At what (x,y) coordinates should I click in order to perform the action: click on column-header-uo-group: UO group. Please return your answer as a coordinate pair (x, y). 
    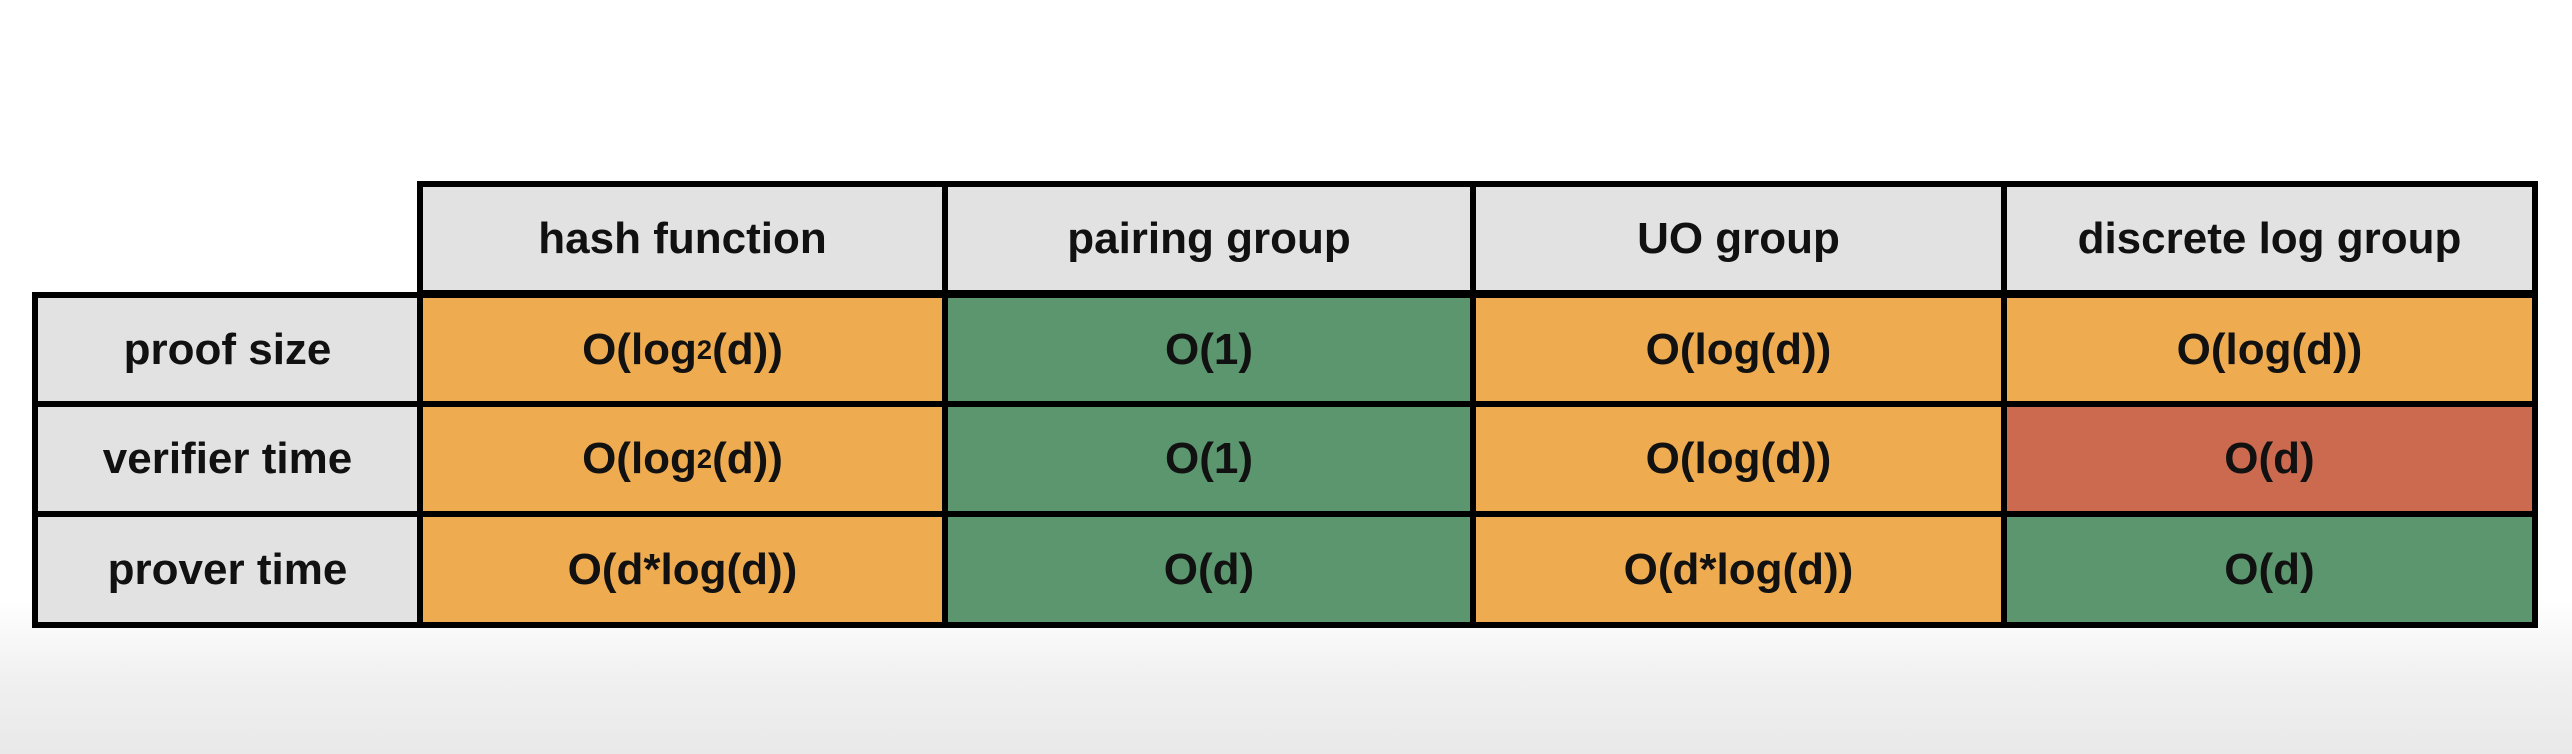
    Looking at the image, I should click on (1738, 238).